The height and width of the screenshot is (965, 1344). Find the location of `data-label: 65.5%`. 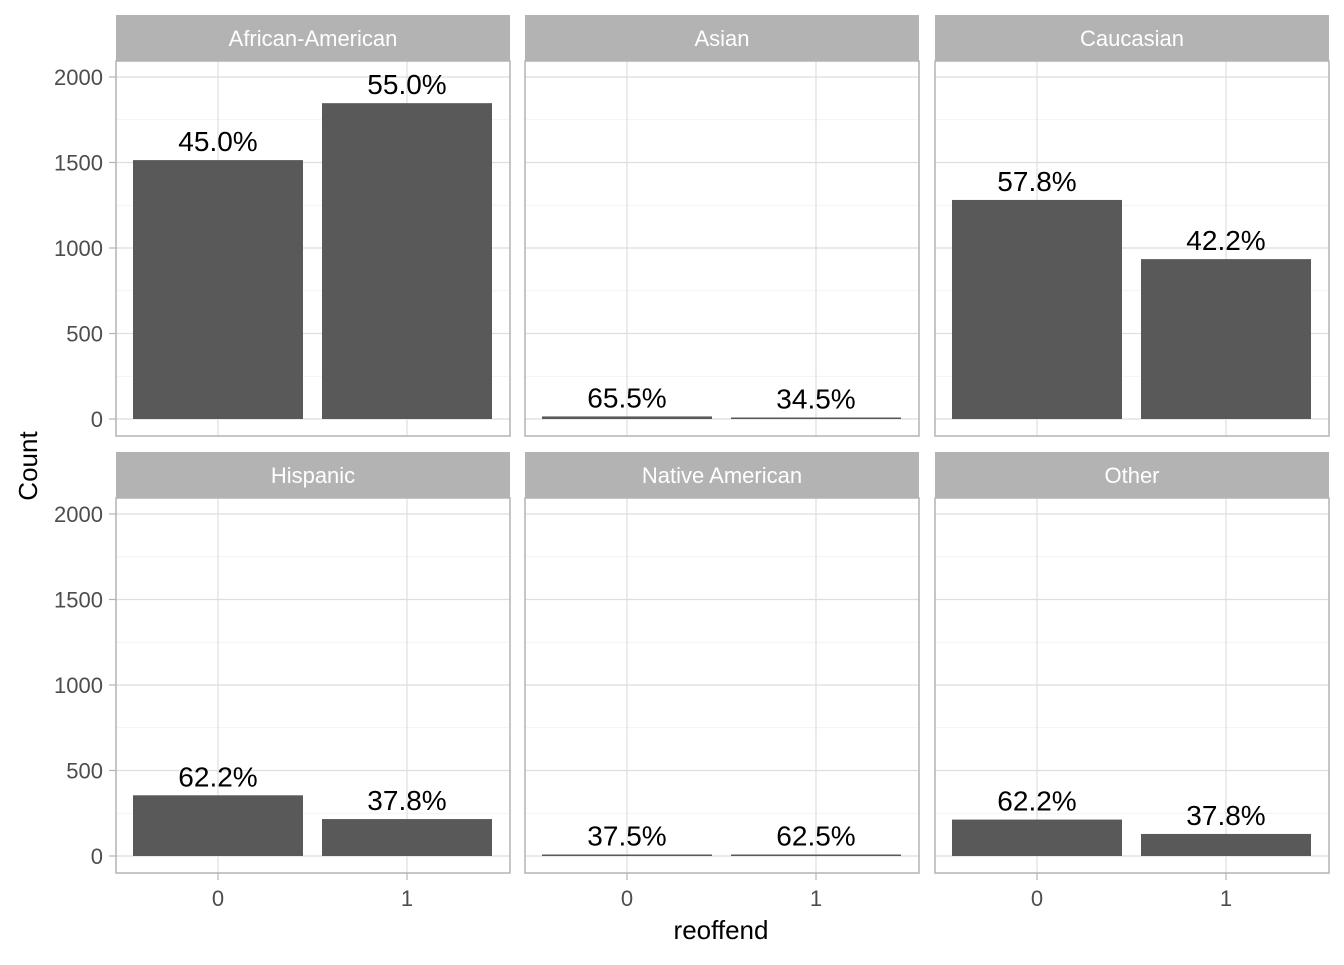

data-label: 65.5% is located at coordinates (626, 397).